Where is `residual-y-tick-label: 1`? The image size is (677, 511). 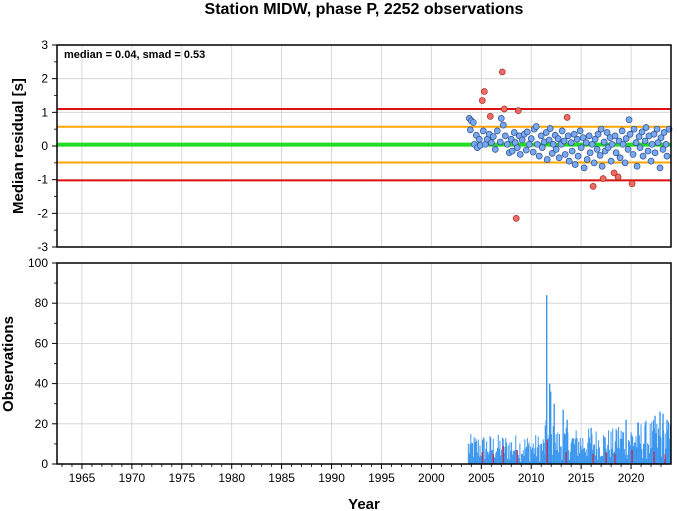 residual-y-tick-label: 1 is located at coordinates (44, 112).